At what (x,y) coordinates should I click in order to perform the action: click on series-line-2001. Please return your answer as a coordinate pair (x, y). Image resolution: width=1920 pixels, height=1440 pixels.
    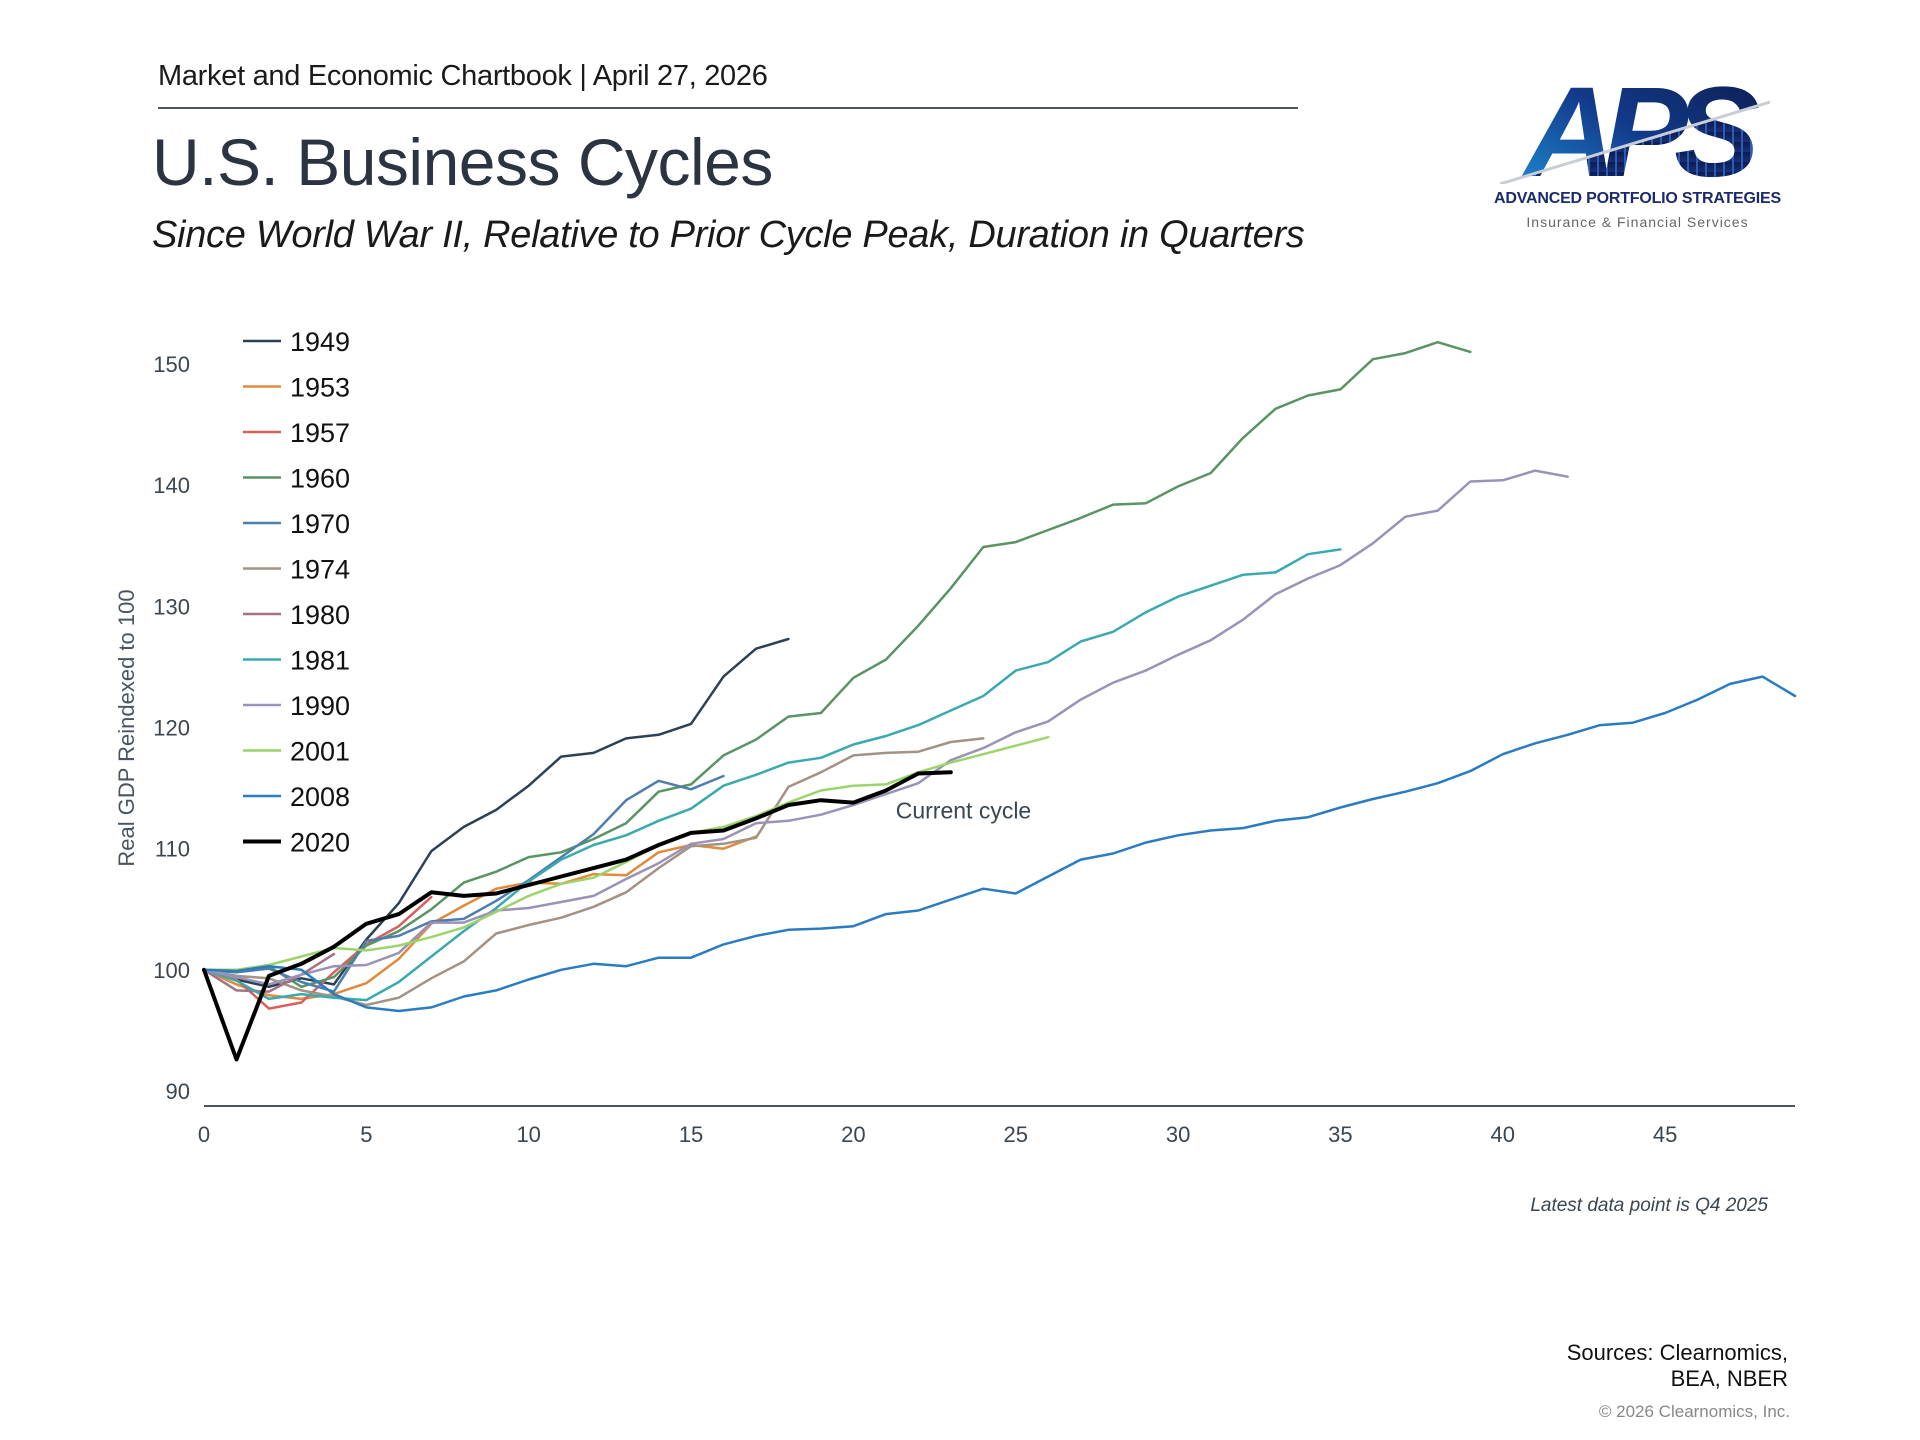
    Looking at the image, I should click on (626, 853).